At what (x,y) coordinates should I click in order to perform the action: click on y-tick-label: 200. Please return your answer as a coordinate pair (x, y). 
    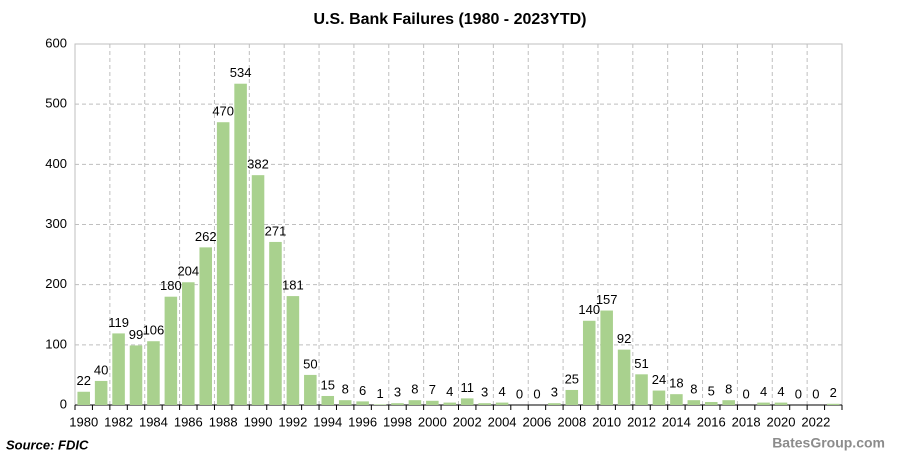
    Looking at the image, I should click on (56, 283).